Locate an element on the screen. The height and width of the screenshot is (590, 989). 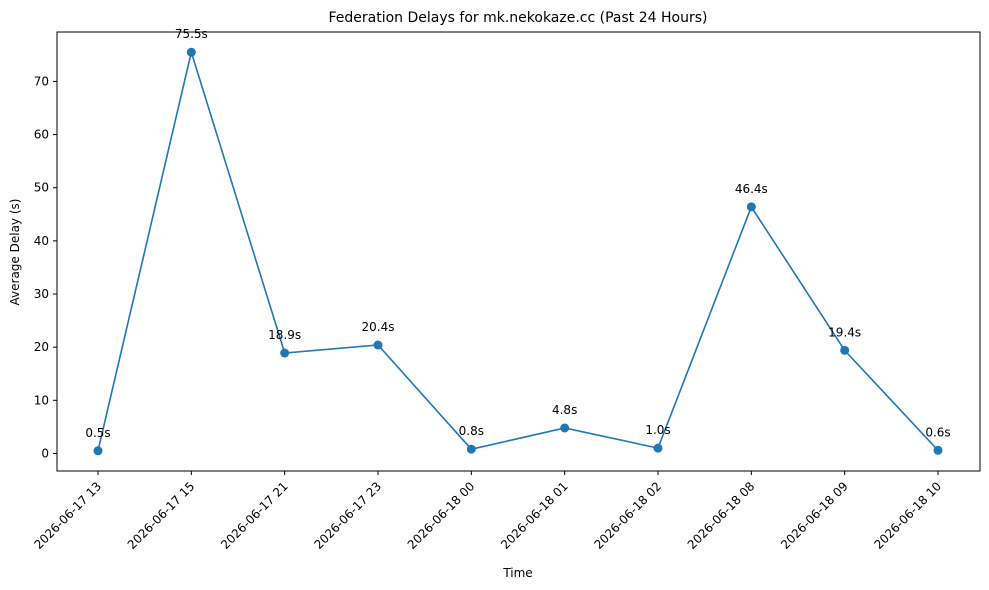
data-label: 0.8s is located at coordinates (471, 431).